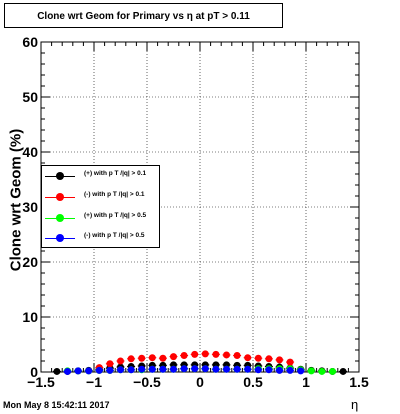 The width and height of the screenshot is (400, 414). Describe the element at coordinates (306, 382) in the screenshot. I see `x-tick-label: 1` at that location.